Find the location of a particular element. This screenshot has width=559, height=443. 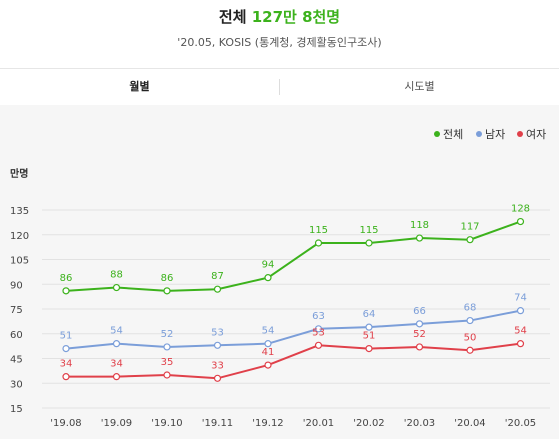

data-label-female: 53 is located at coordinates (318, 332).